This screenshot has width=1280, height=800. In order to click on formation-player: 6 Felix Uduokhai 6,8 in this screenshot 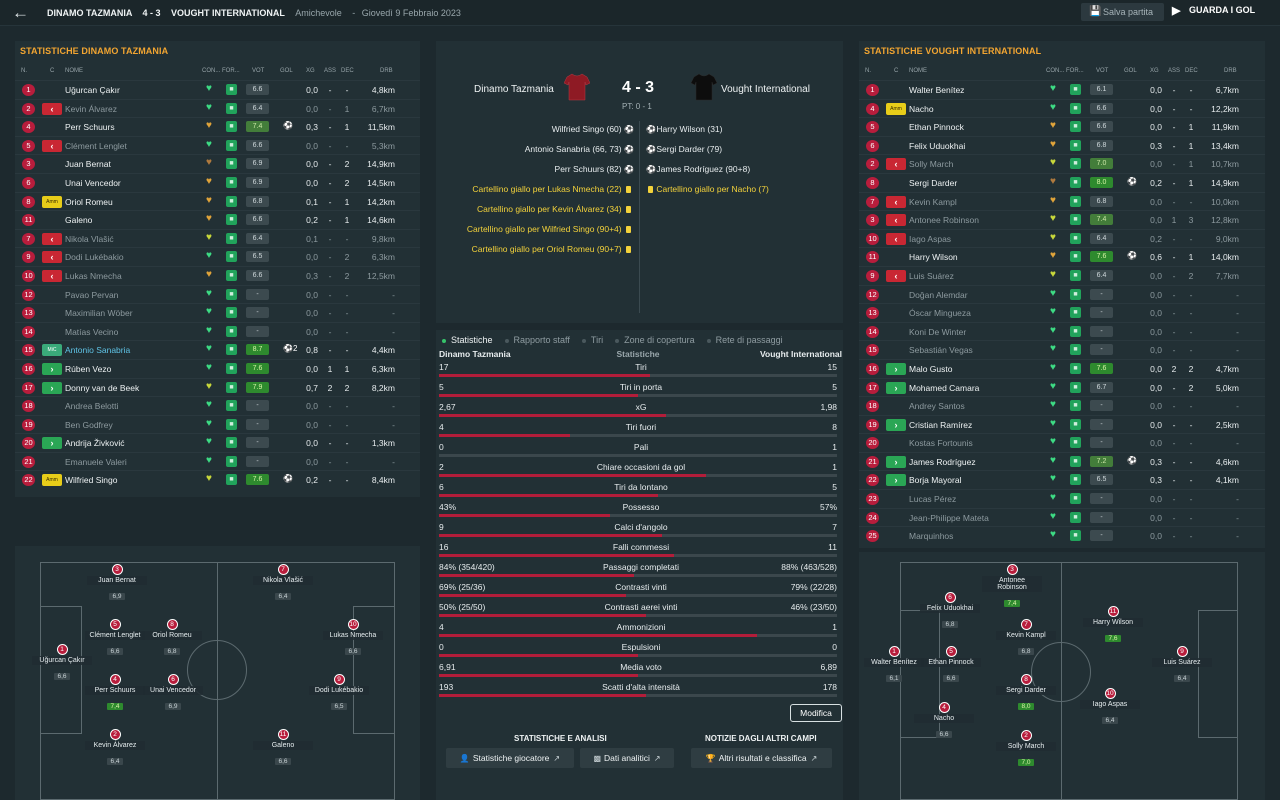, I will do `click(950, 611)`.